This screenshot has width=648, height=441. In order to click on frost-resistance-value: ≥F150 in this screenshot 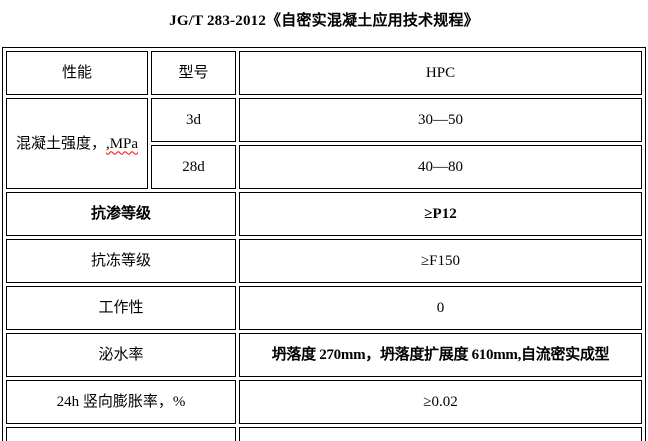, I will do `click(440, 261)`.